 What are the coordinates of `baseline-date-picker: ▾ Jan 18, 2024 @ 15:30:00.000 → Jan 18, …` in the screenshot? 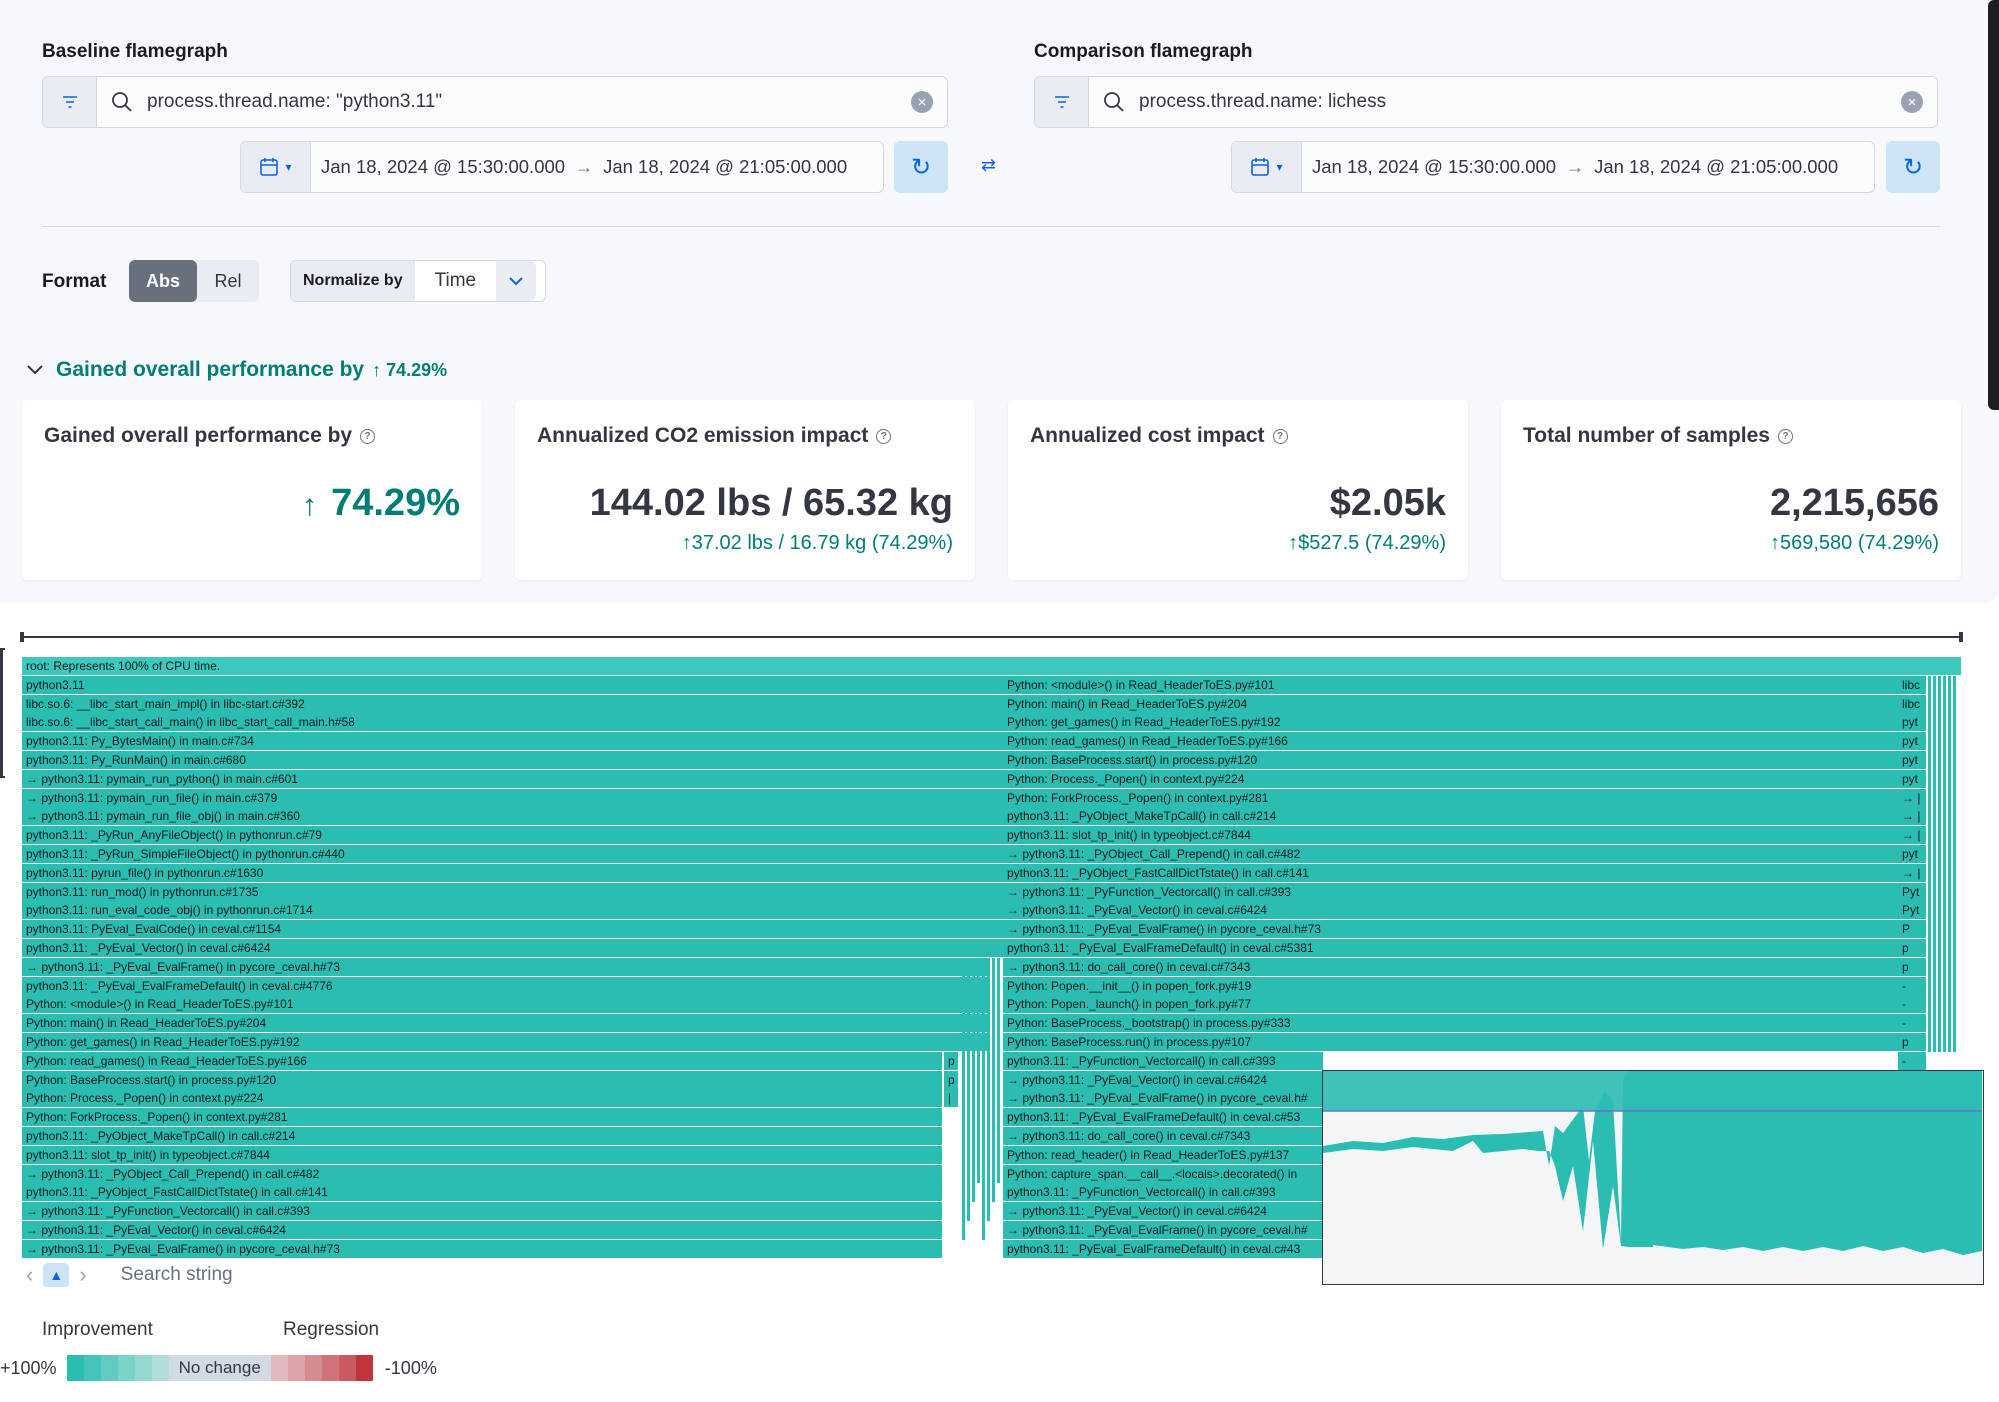 It's located at (562, 167).